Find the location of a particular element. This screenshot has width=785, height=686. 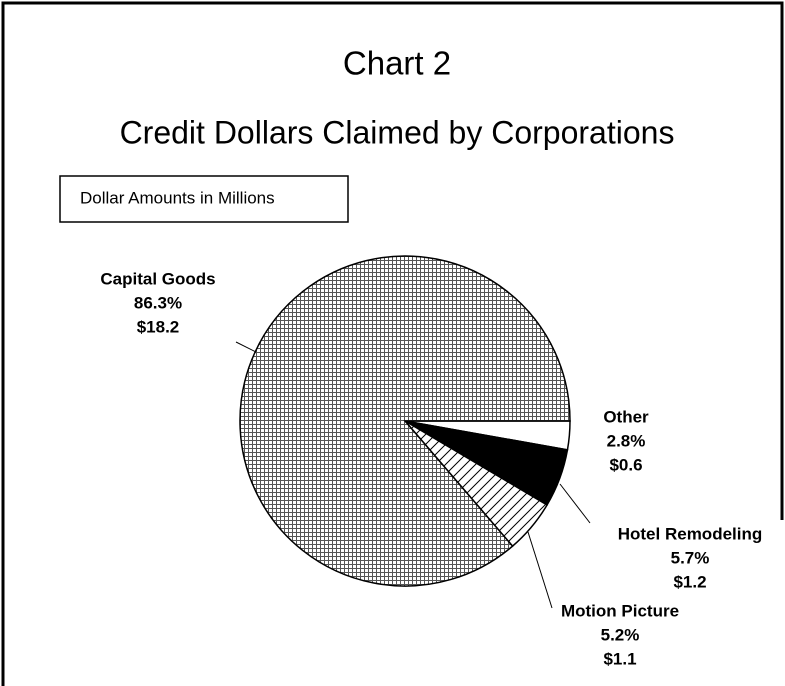

slice-amount: $18.2 is located at coordinates (158, 326).